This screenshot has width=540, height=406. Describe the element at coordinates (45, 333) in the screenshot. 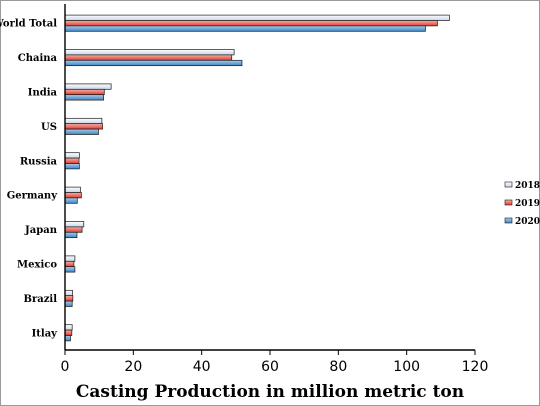

I see `category-label: Itlay` at that location.